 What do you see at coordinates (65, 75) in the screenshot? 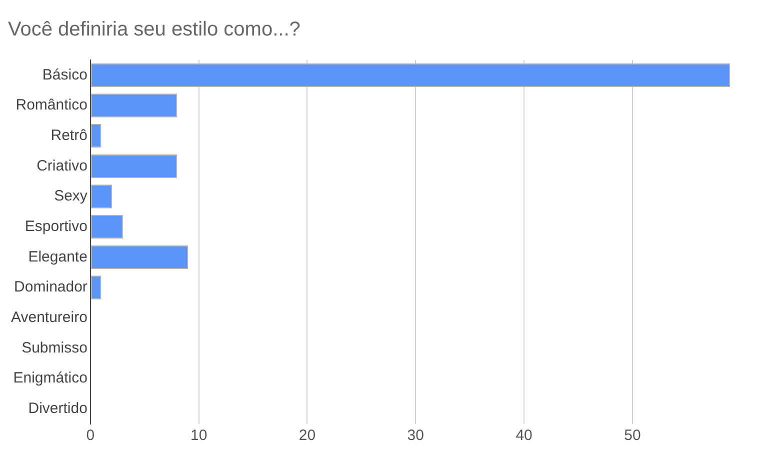
I see `y-tick-label: Básico` at bounding box center [65, 75].